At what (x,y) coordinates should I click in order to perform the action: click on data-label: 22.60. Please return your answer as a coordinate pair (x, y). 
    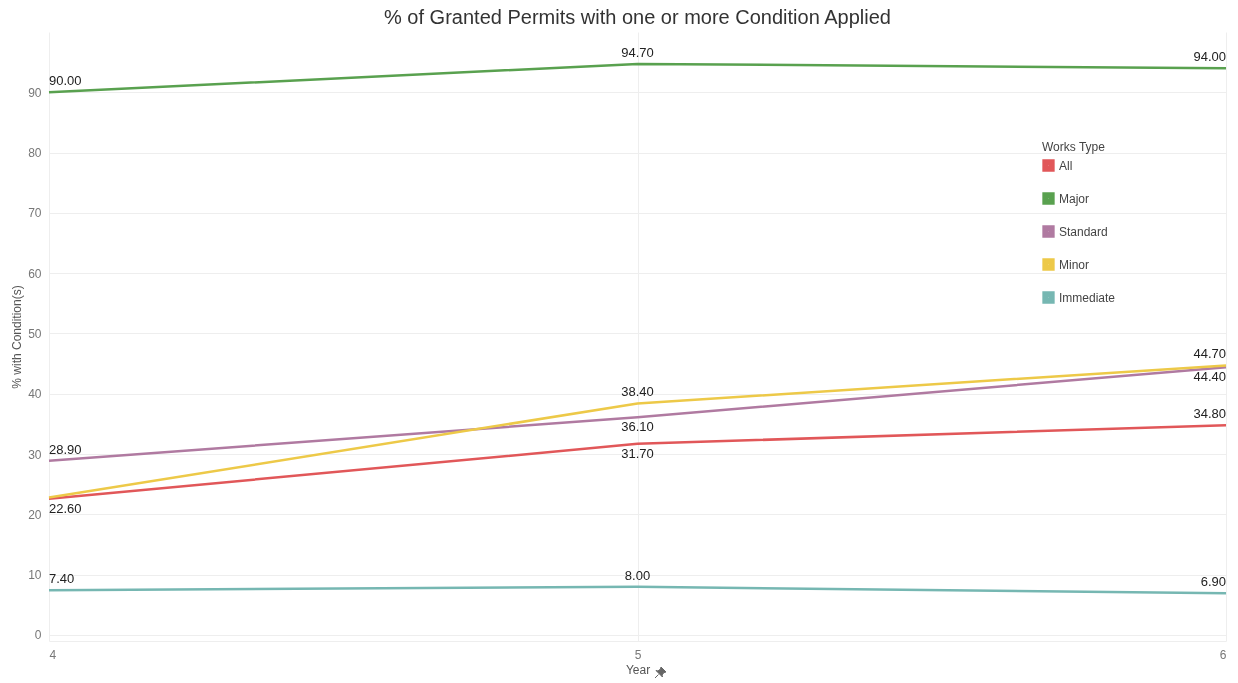
    Looking at the image, I should click on (65, 508).